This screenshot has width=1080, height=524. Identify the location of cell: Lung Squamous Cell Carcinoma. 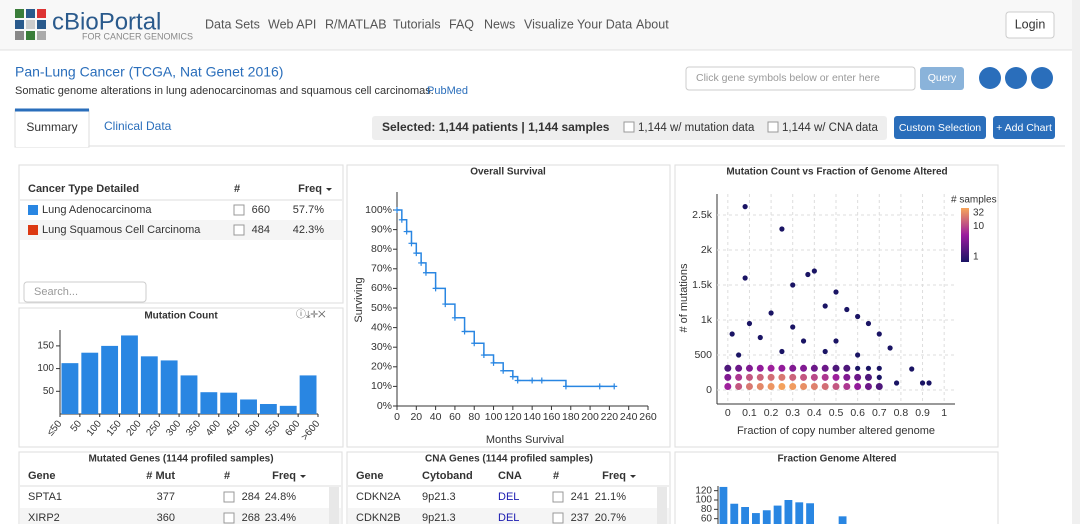
(121, 230).